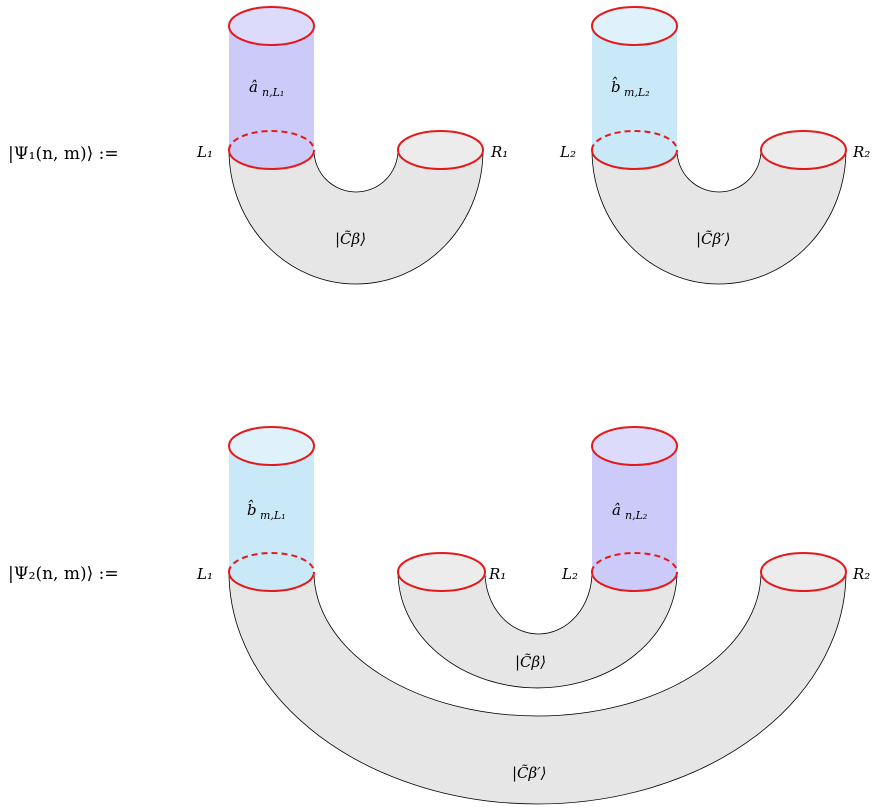 Image resolution: width=881 pixels, height=809 pixels. Describe the element at coordinates (273, 92) in the screenshot. I see `psi1-left-op-sub: n,L₁` at that location.